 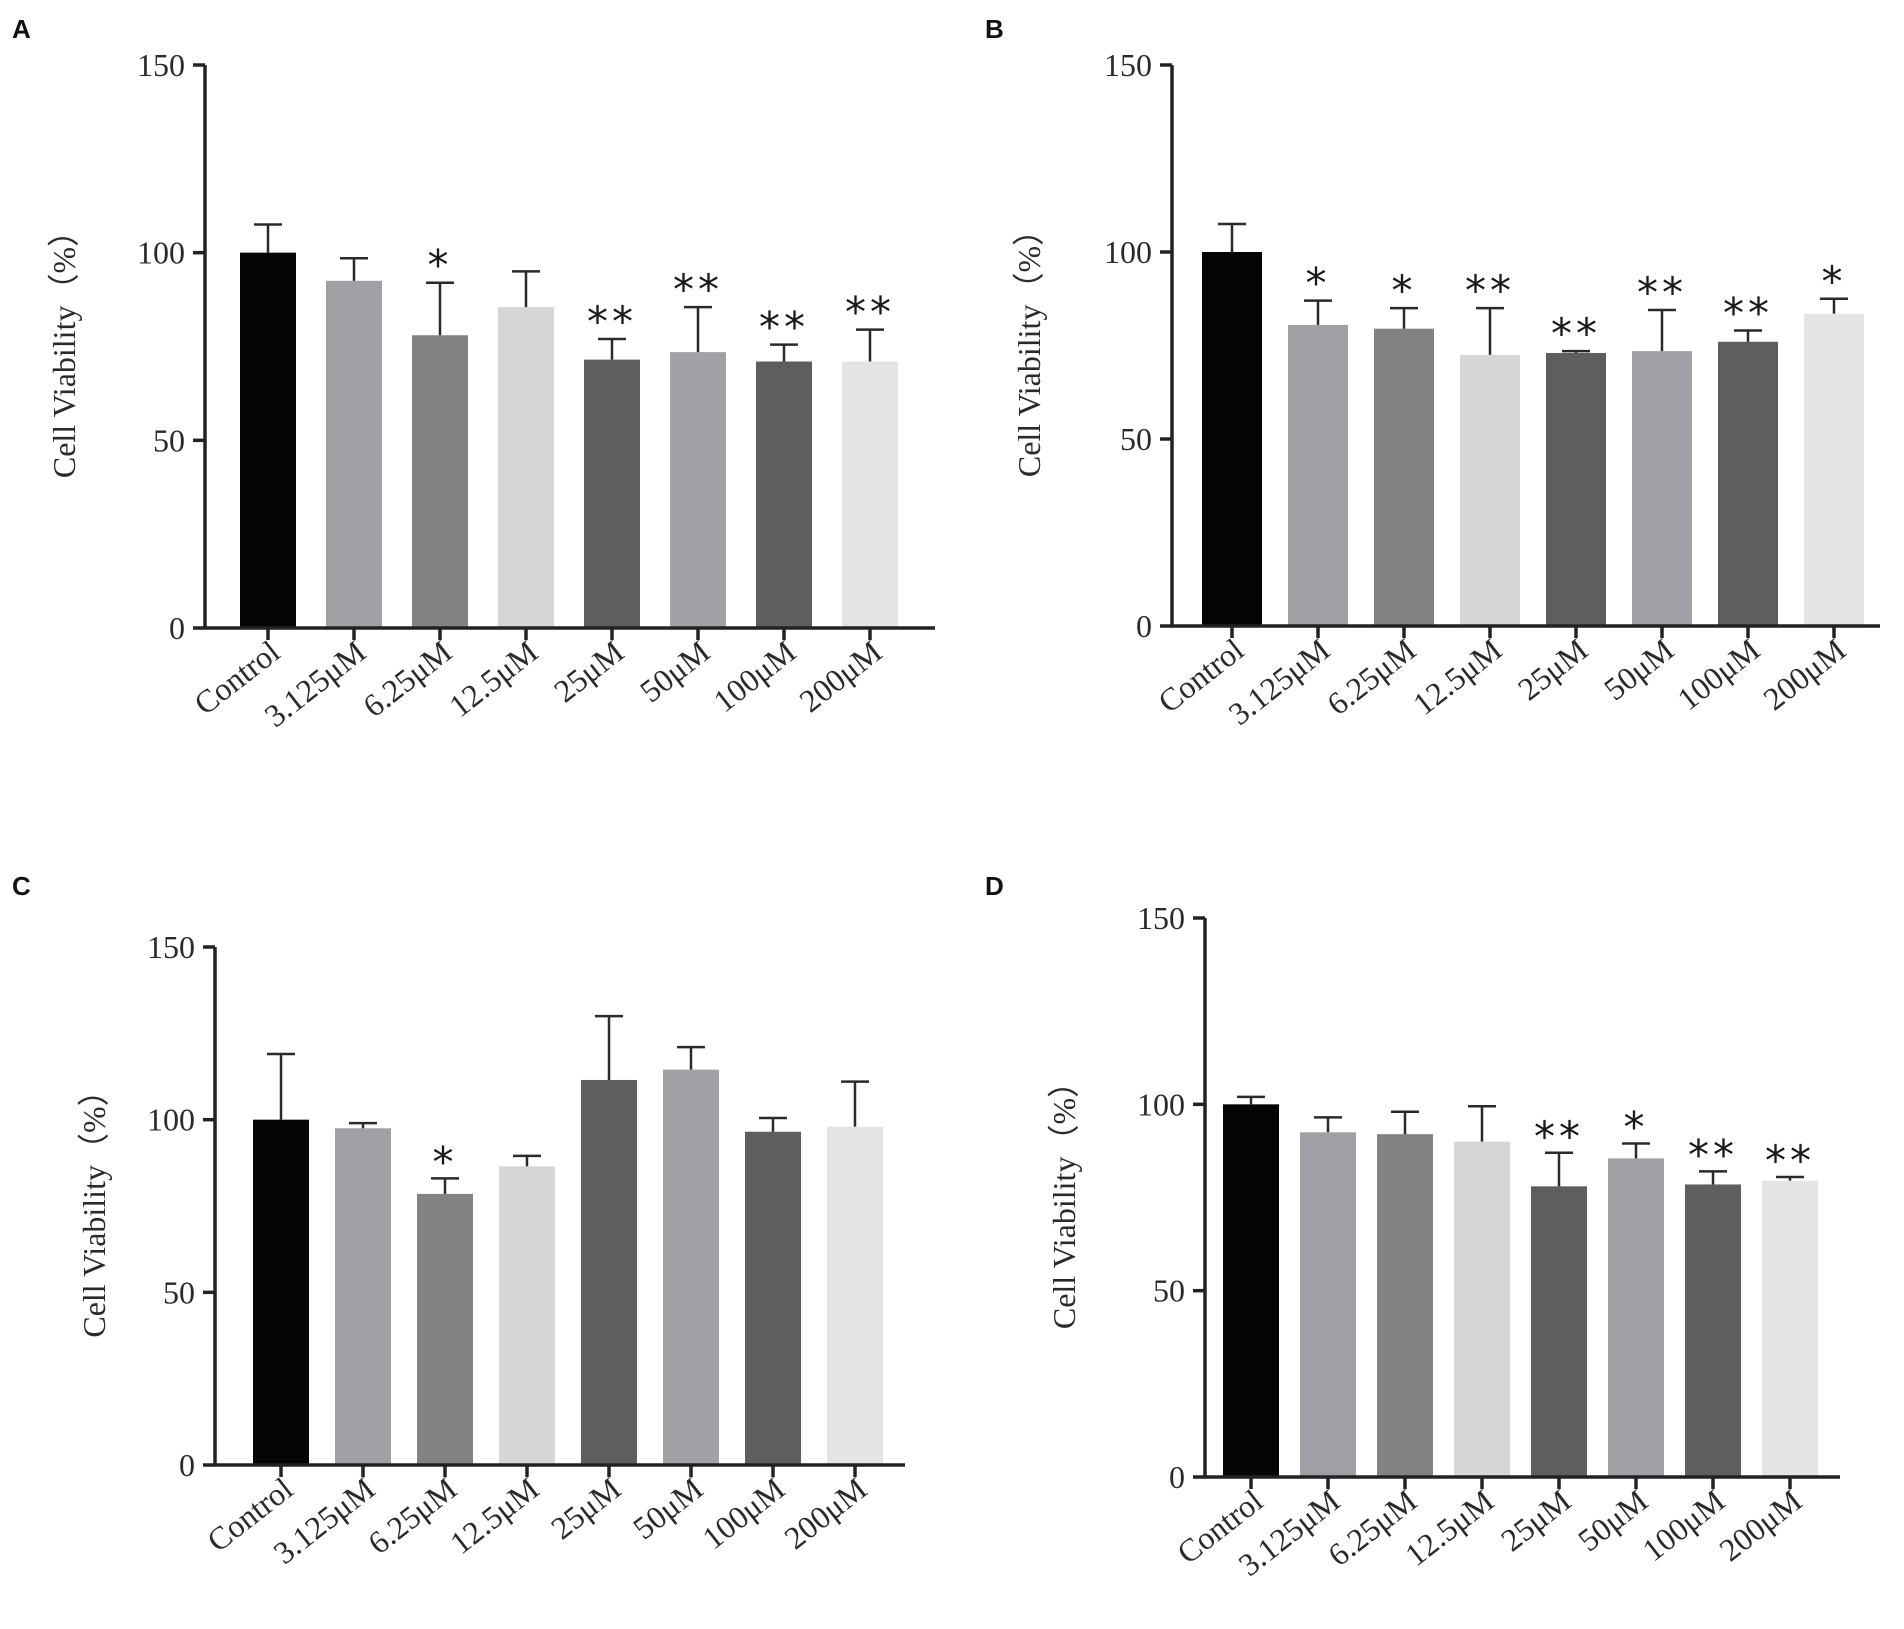 What do you see at coordinates (21, 29) in the screenshot?
I see `panel-label: A` at bounding box center [21, 29].